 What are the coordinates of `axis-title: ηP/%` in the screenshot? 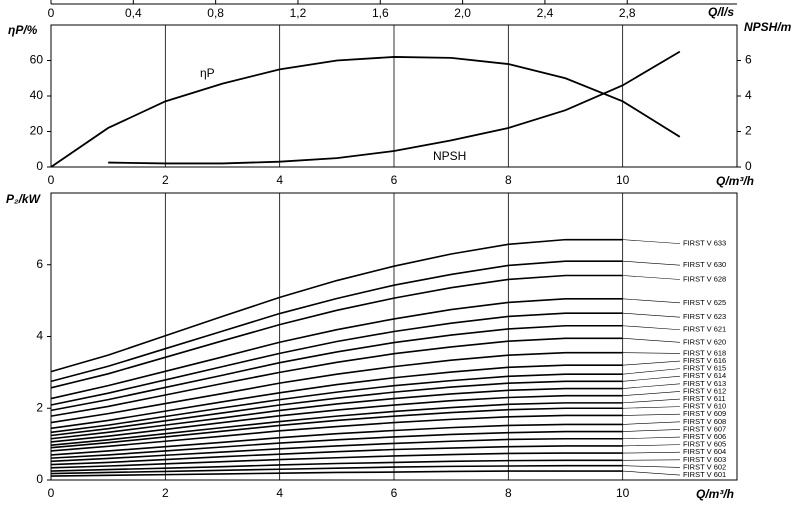 It's located at (23, 30).